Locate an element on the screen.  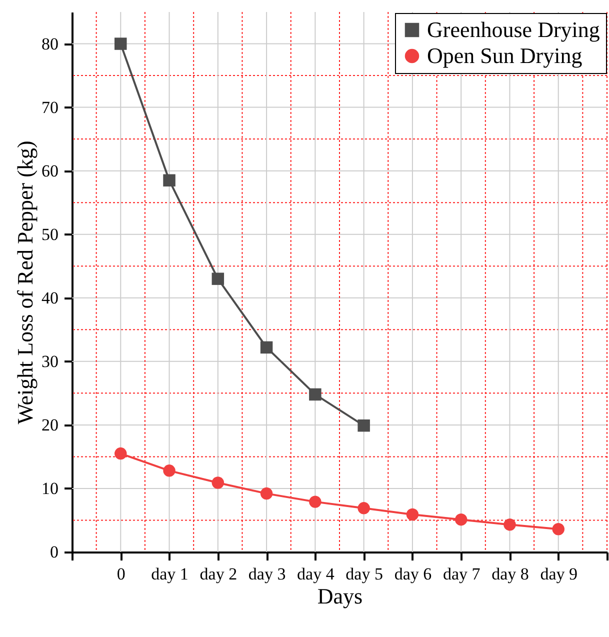
x-axis-title: Days is located at coordinates (340, 596).